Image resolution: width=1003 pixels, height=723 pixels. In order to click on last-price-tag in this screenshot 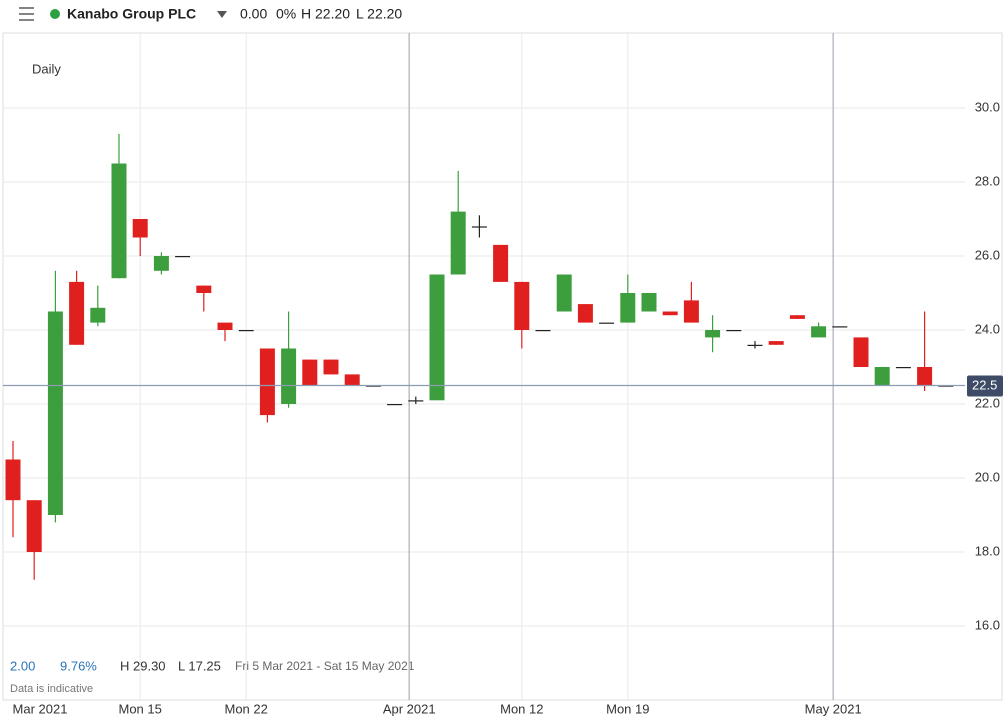, I will do `click(985, 386)`.